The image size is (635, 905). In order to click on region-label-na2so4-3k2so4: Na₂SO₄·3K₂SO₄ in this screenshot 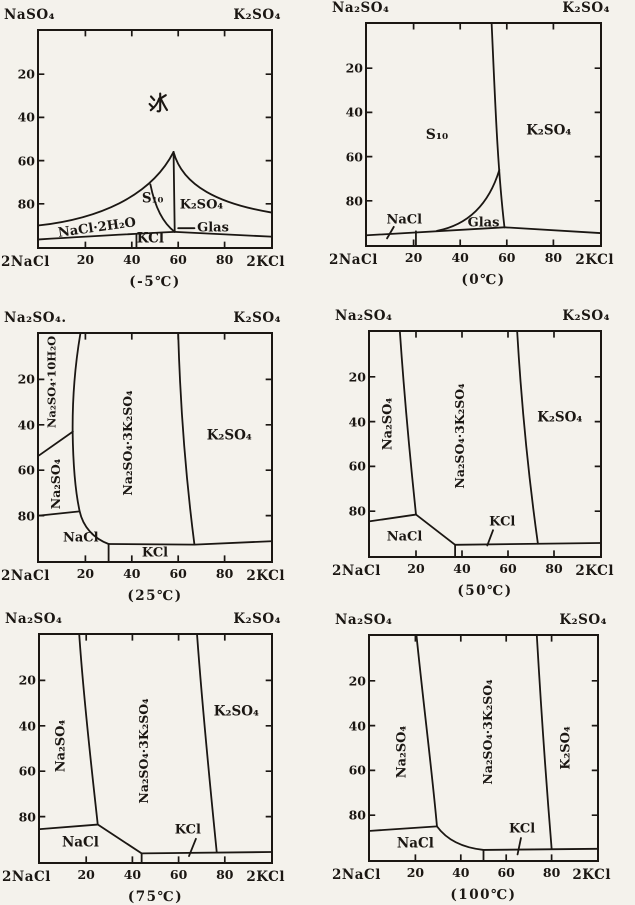, I will do `click(487, 732)`.